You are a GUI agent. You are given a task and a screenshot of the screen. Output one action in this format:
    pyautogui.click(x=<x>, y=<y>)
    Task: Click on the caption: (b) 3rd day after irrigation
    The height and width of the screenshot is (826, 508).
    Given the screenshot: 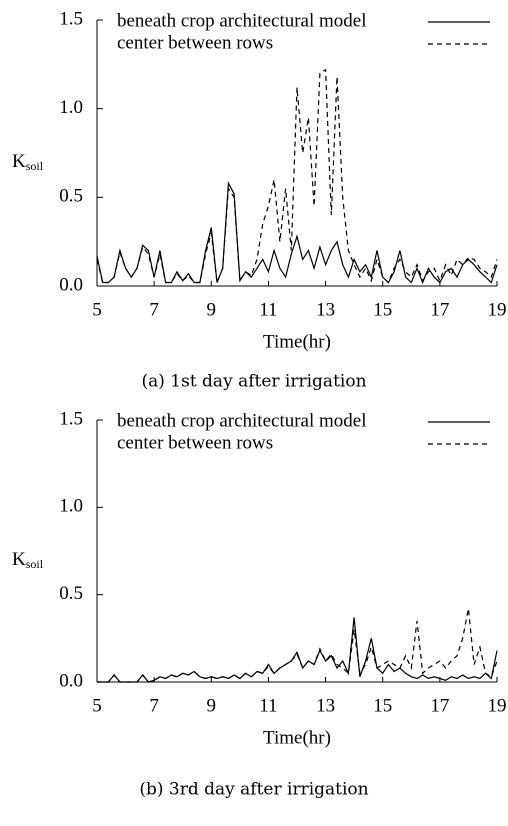 What is the action you would take?
    pyautogui.click(x=253, y=790)
    